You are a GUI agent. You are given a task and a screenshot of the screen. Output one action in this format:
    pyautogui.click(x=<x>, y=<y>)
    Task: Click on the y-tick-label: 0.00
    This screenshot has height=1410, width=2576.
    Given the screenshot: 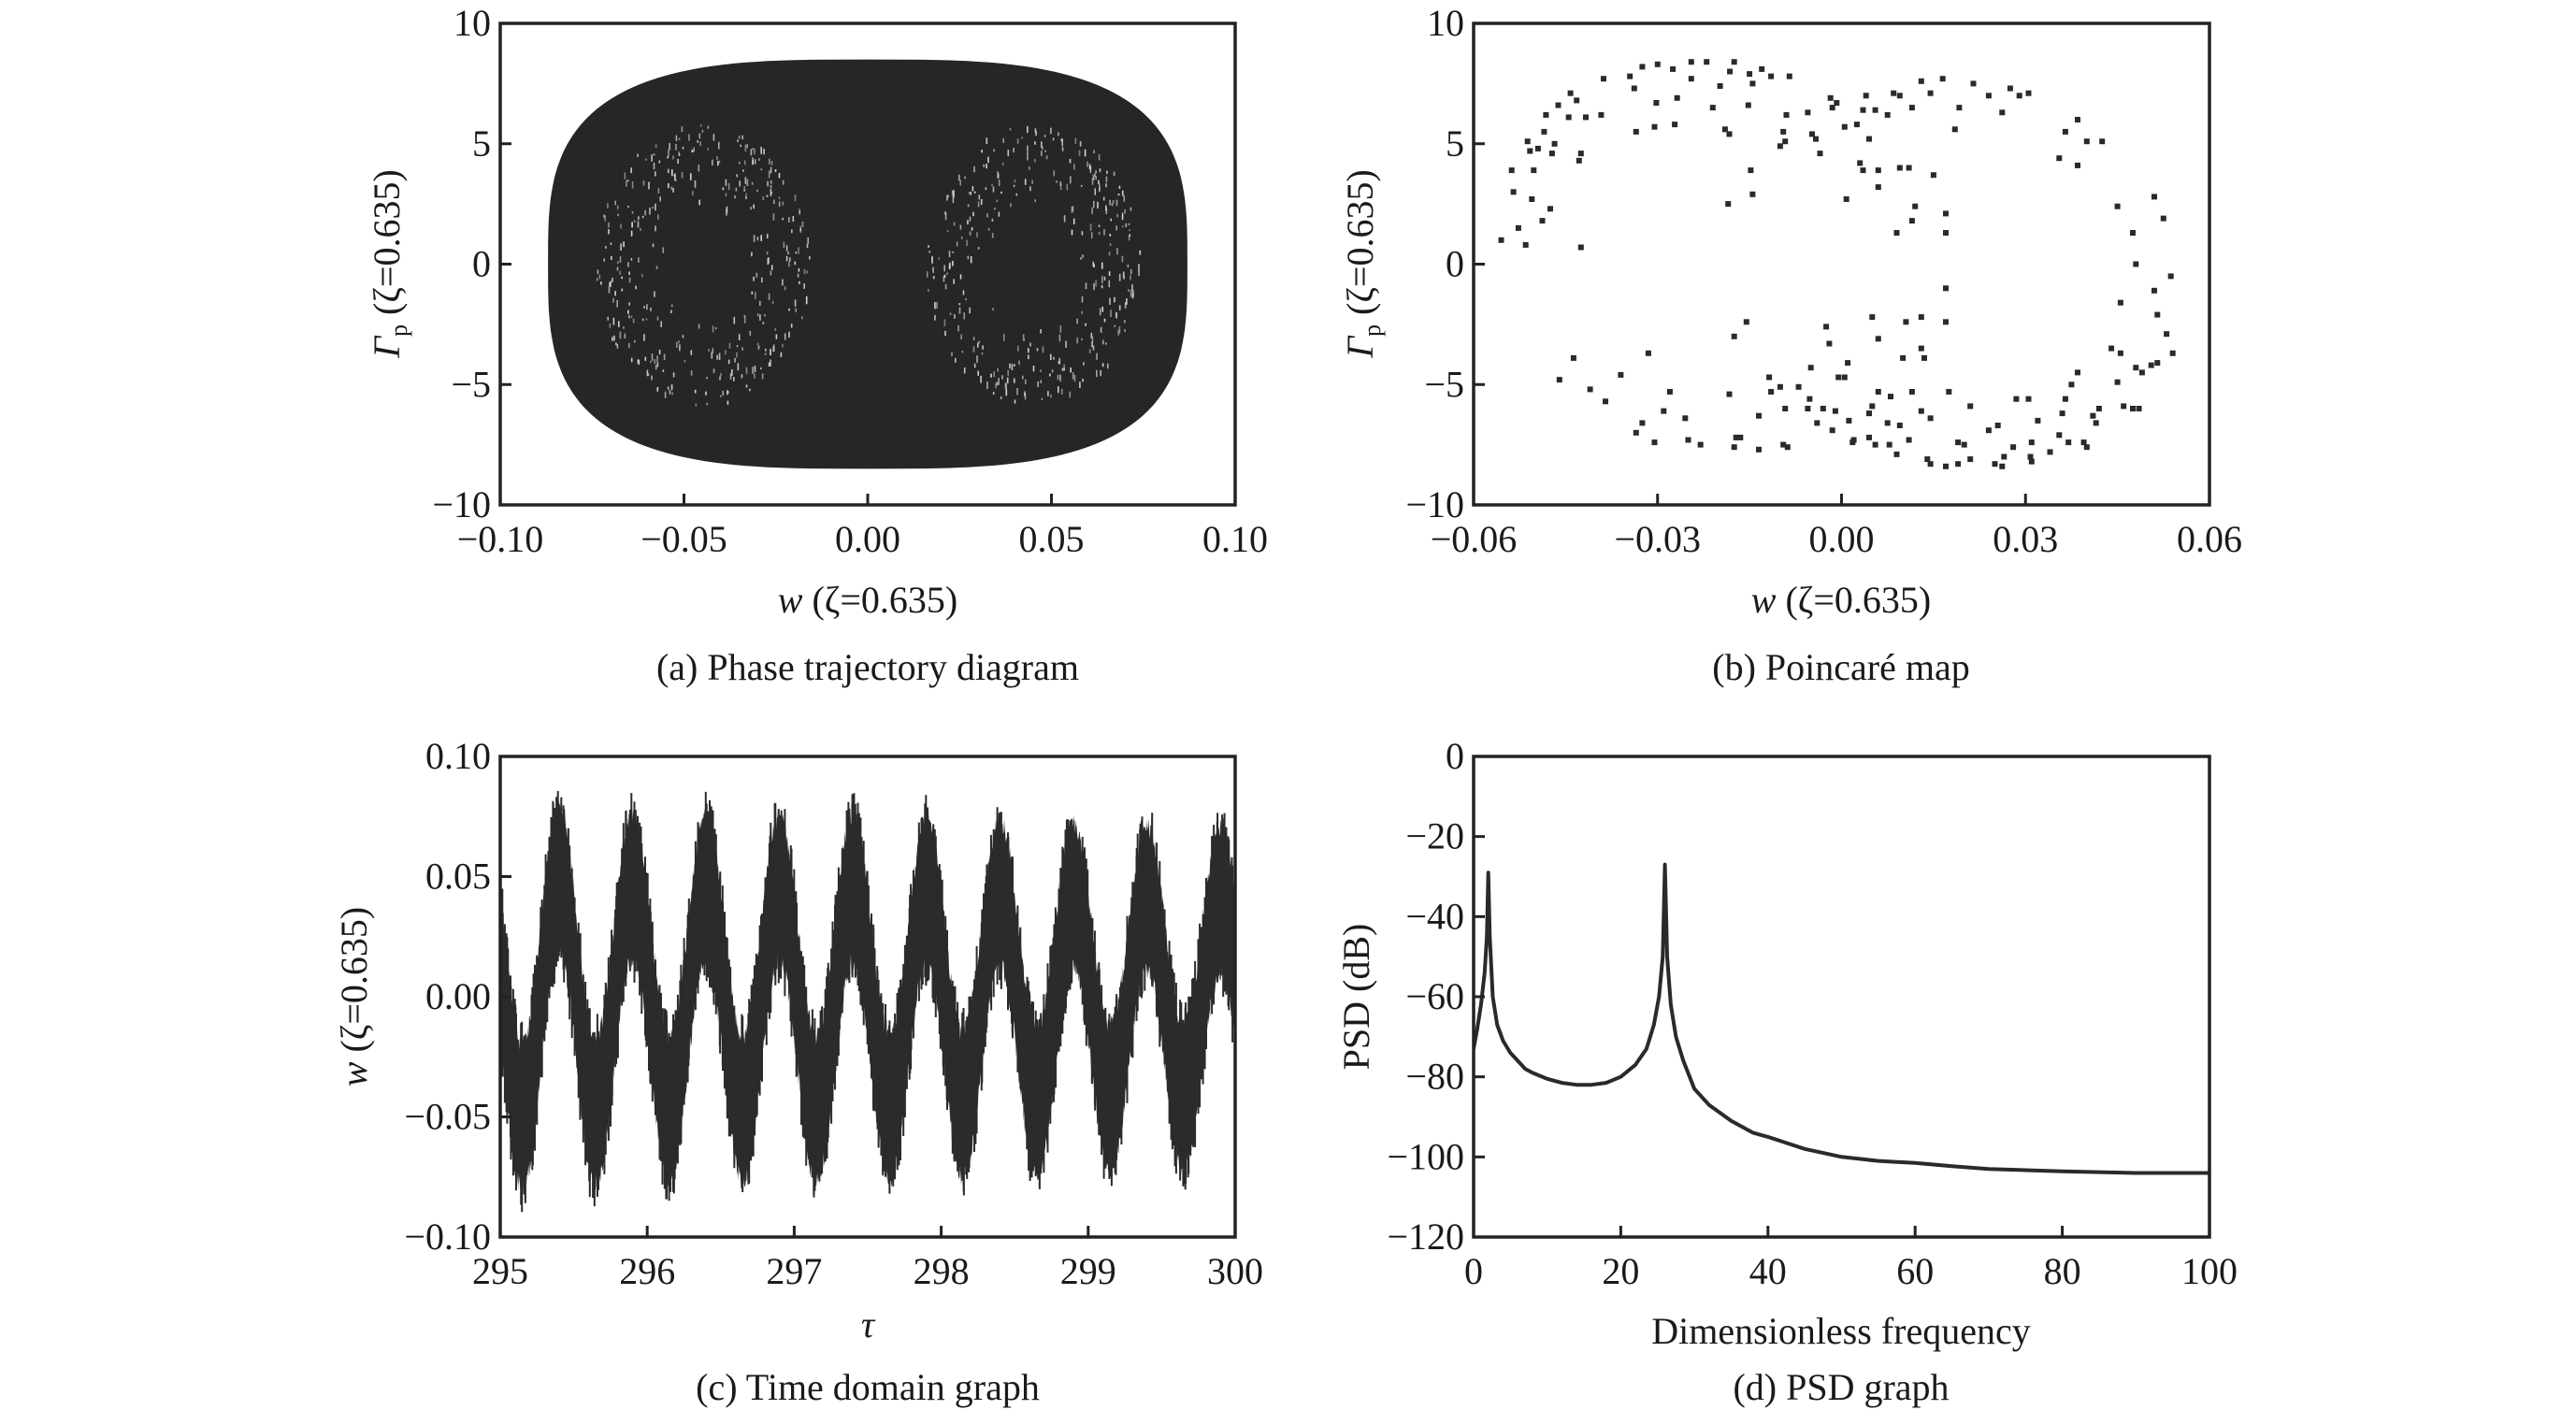 What is the action you would take?
    pyautogui.click(x=458, y=996)
    